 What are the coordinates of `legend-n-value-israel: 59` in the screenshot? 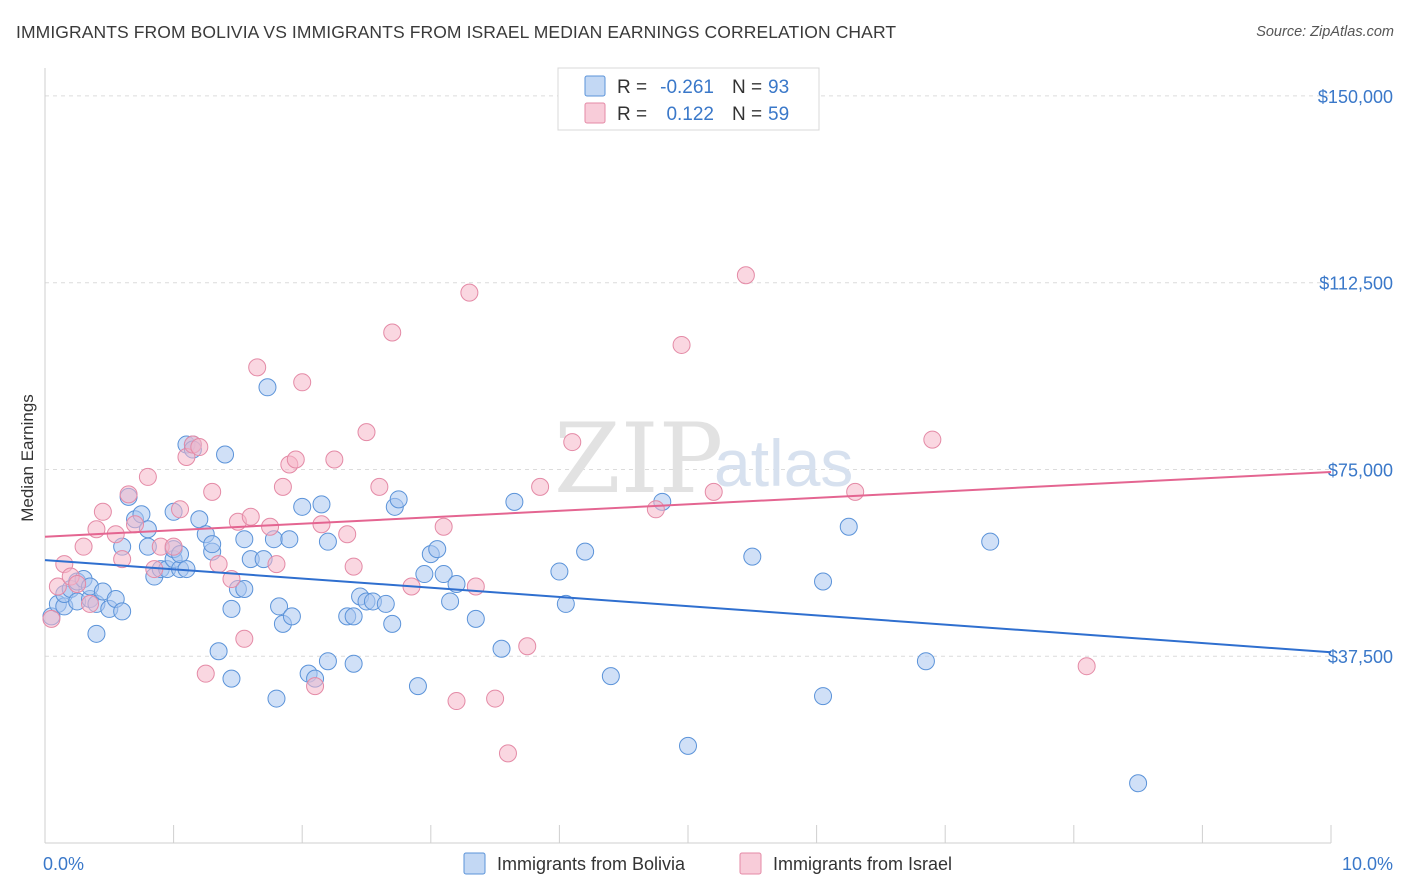 It's located at (778, 114).